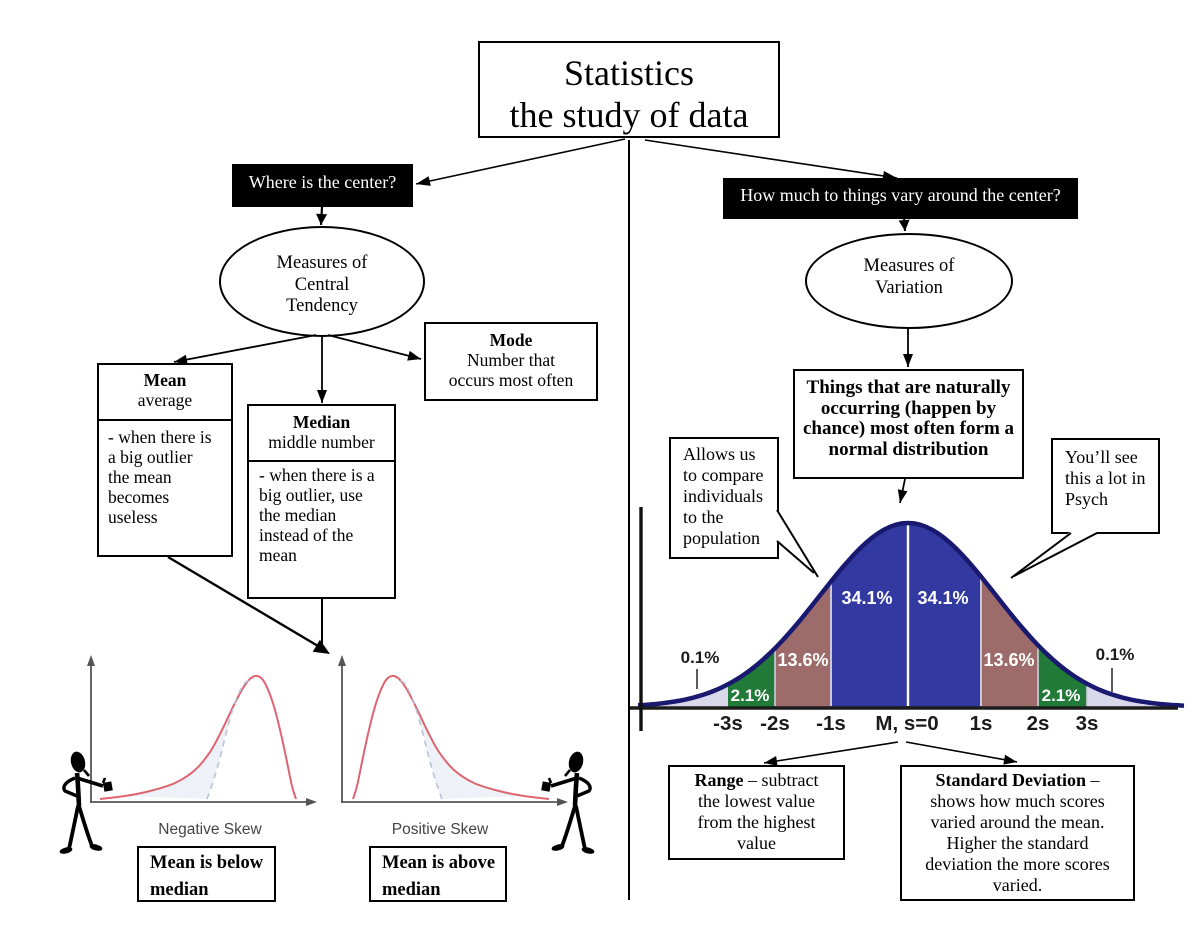  What do you see at coordinates (1038, 723) in the screenshot?
I see `svg-text: 2s` at bounding box center [1038, 723].